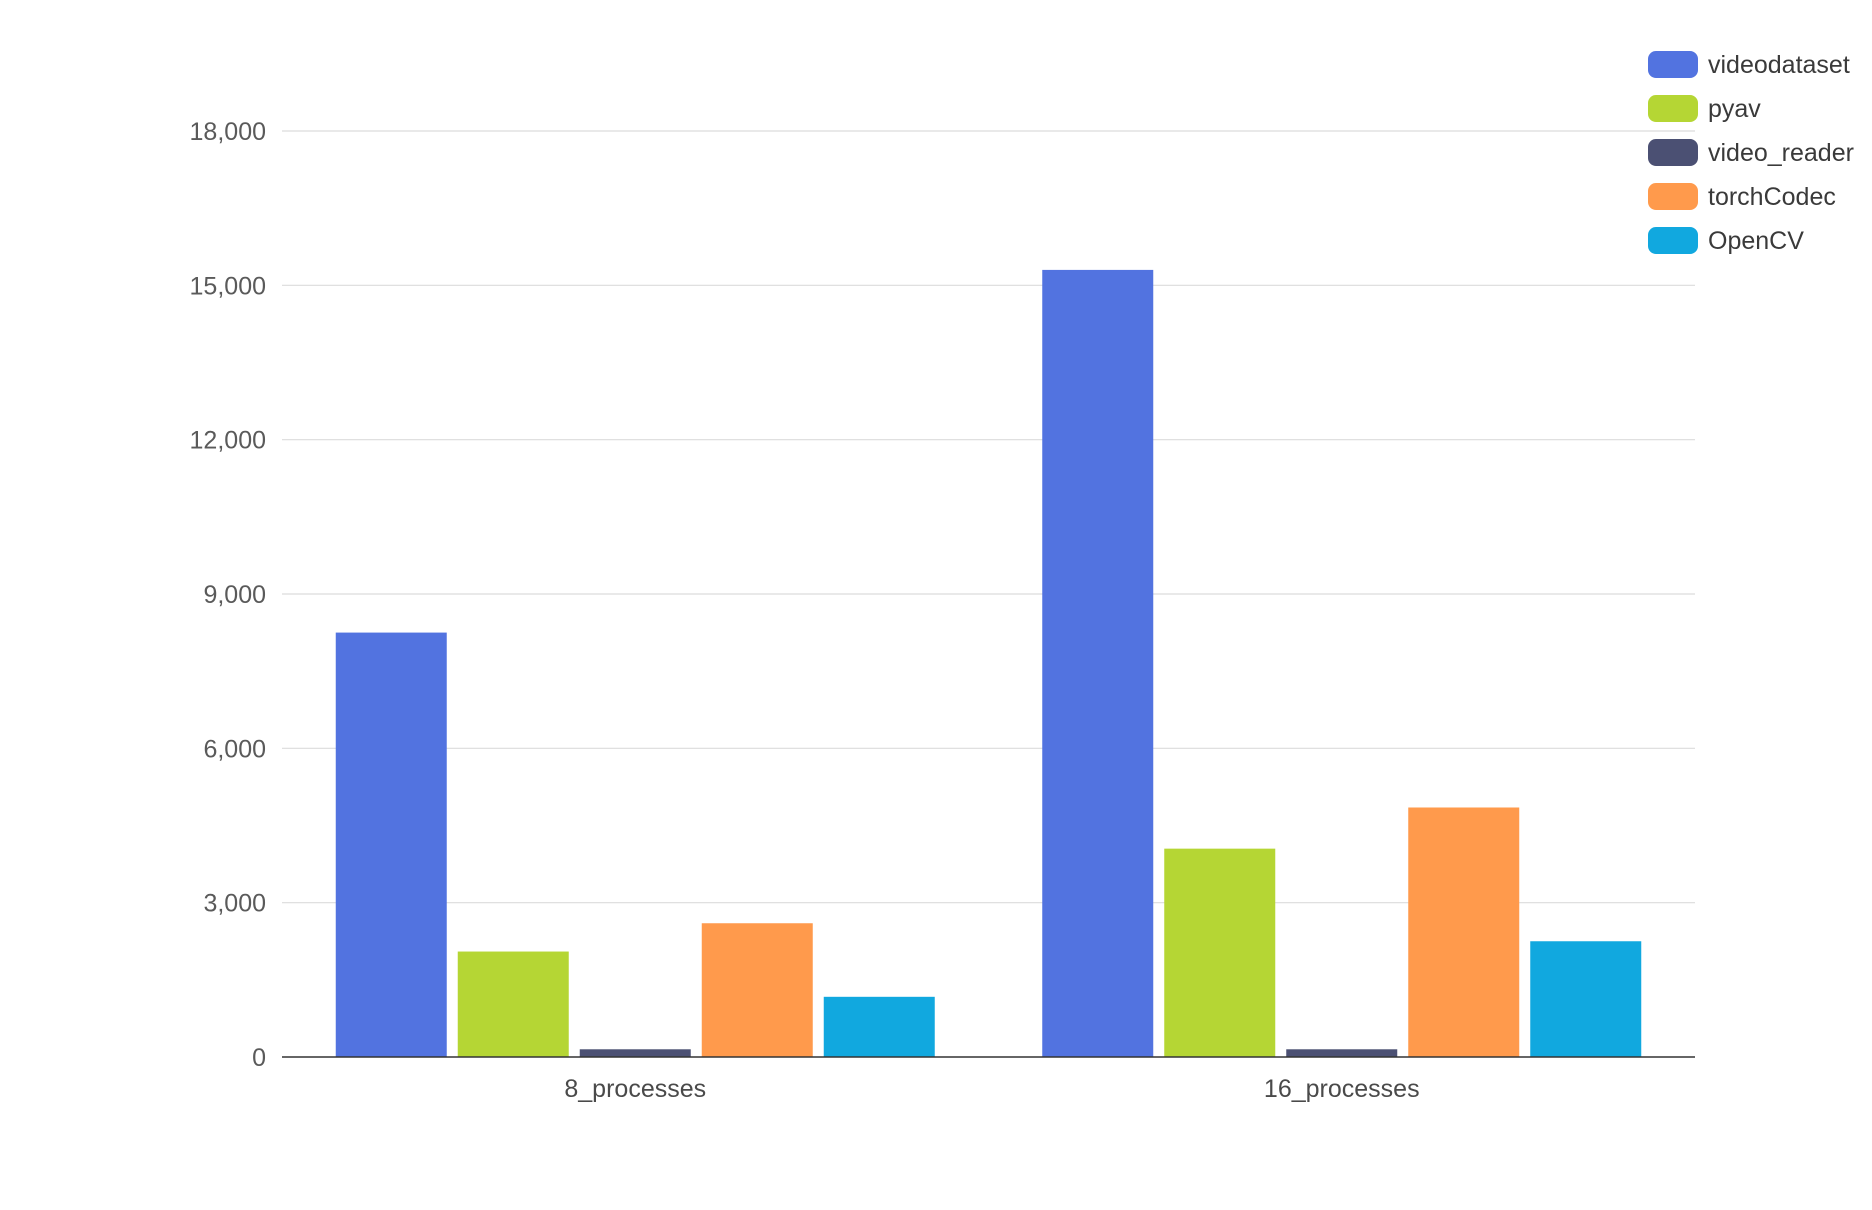 The width and height of the screenshot is (1872, 1210). I want to click on legend-item-OpenCV: OpenCV, so click(1726, 241).